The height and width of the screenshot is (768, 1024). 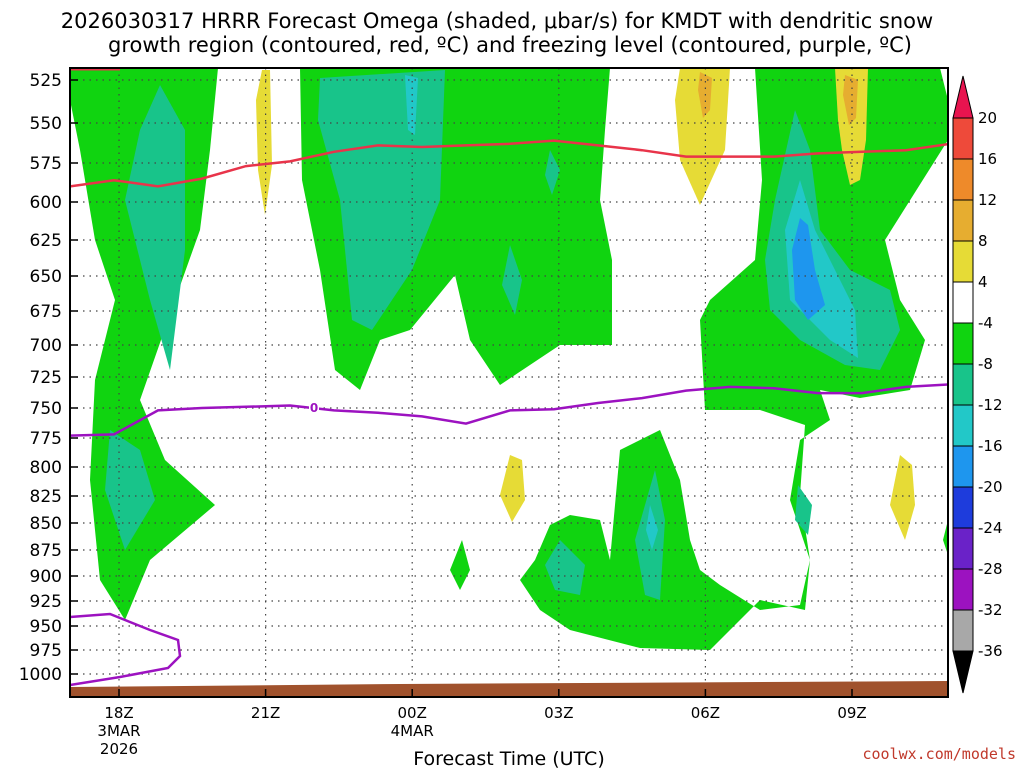 I want to click on y-tick-label-675: 675, so click(x=46, y=312).